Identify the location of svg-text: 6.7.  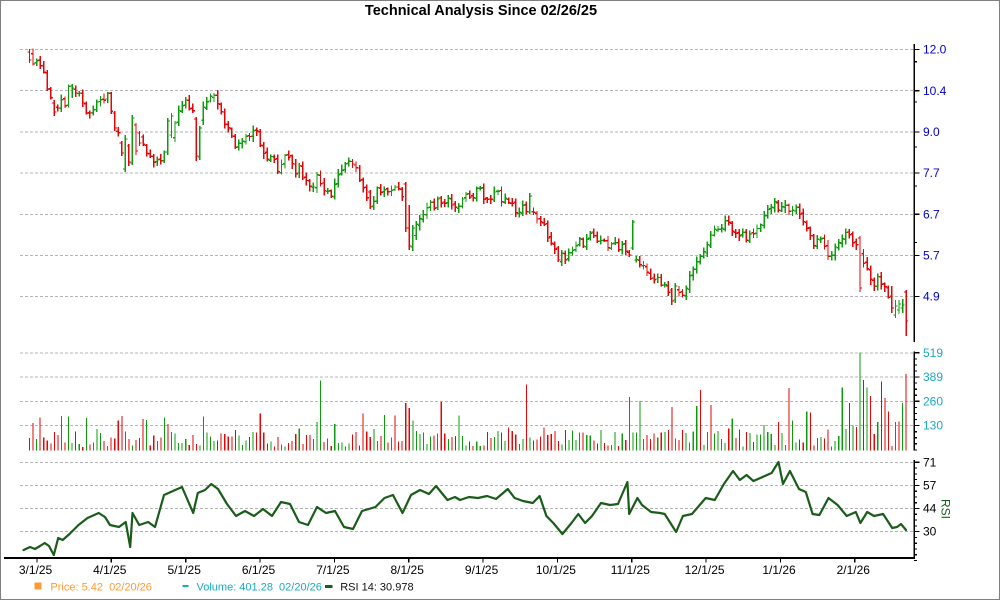
(931, 214).